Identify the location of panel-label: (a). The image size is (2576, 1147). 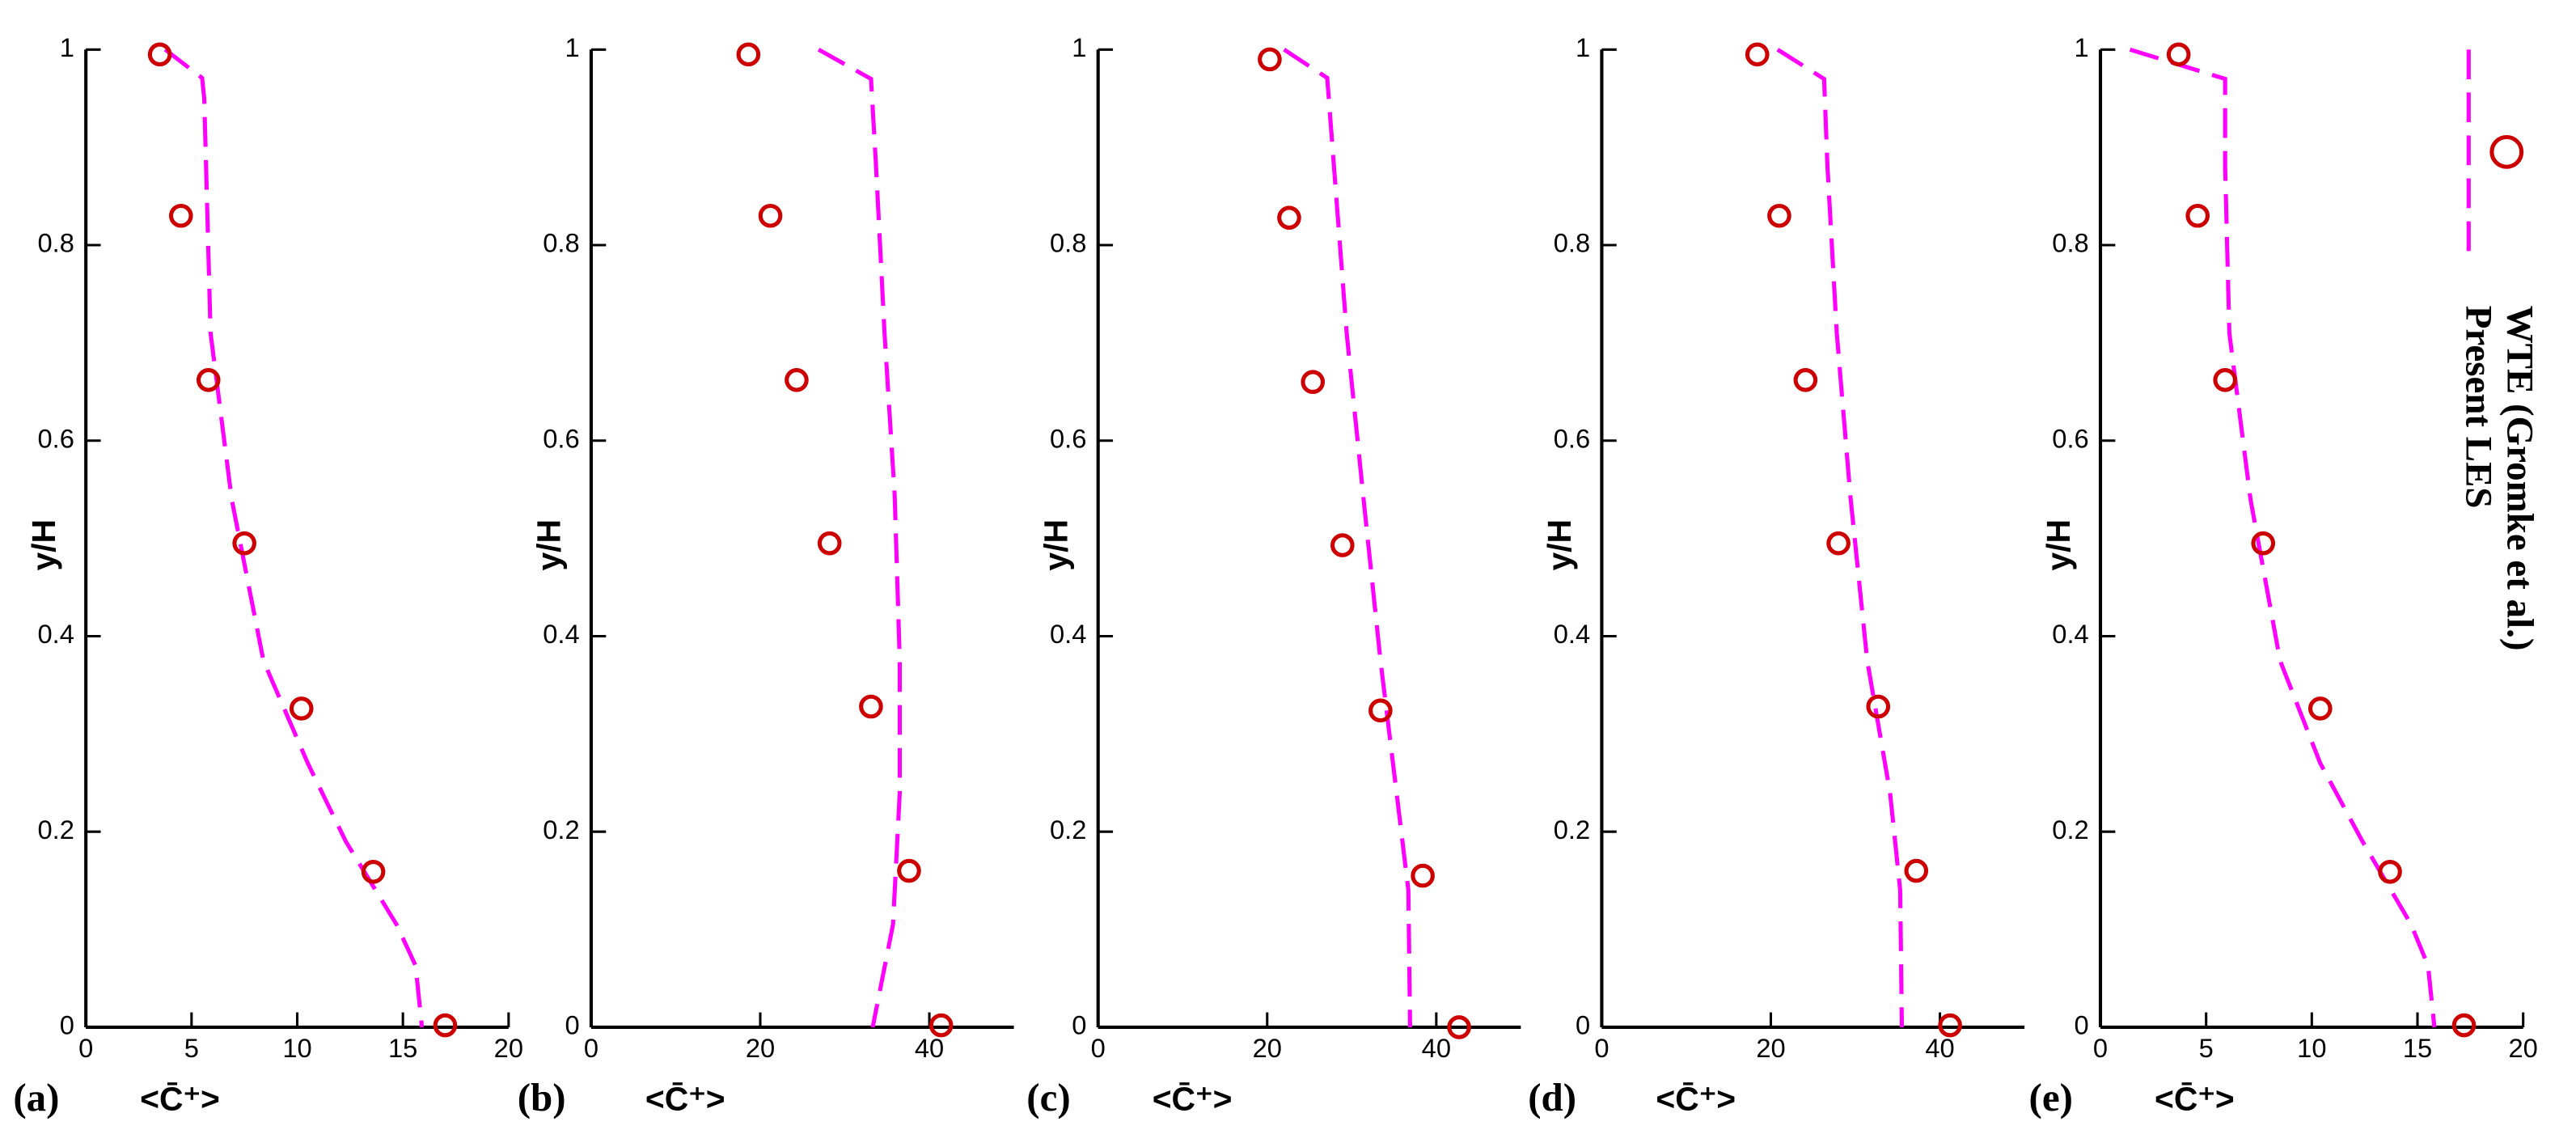
(36, 1097).